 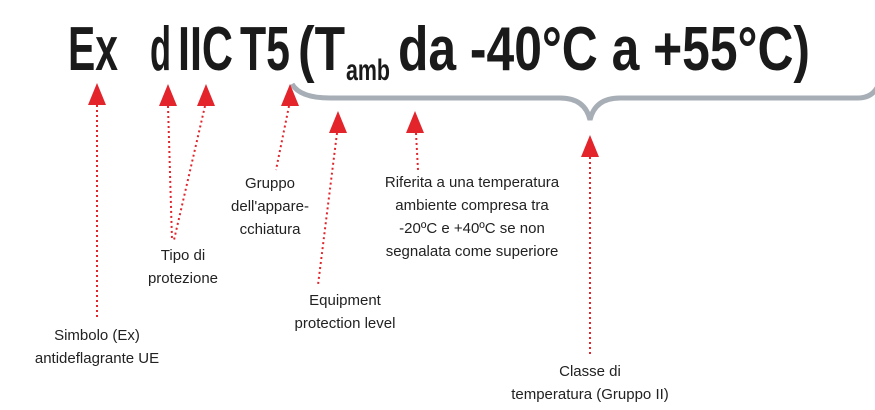 I want to click on brace, so click(x=582, y=101).